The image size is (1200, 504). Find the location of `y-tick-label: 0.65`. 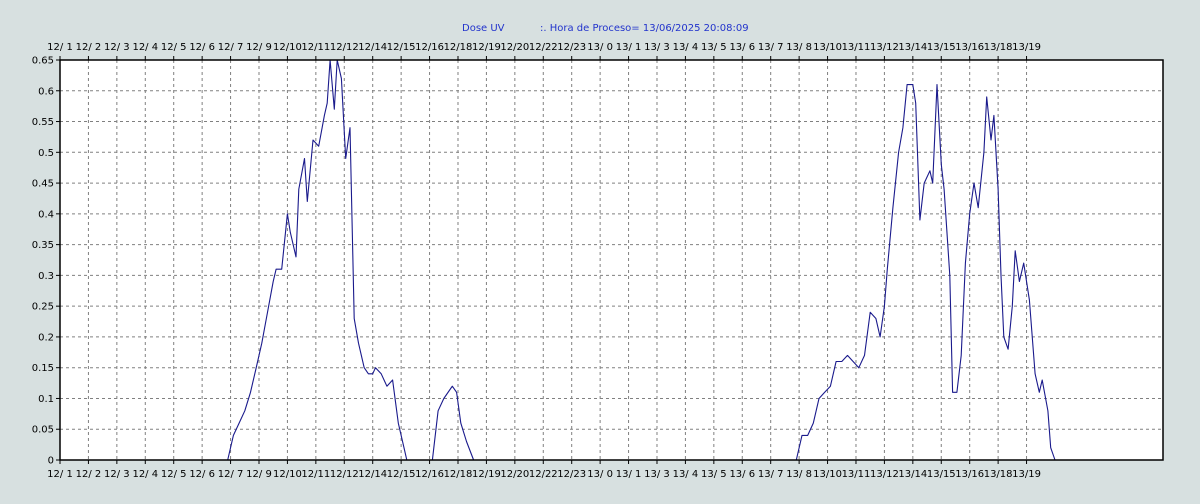

y-tick-label: 0.65 is located at coordinates (43, 61).